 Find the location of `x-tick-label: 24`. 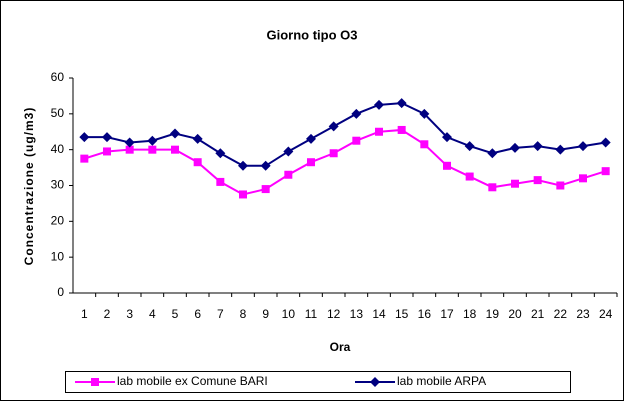

x-tick-label: 24 is located at coordinates (606, 314).